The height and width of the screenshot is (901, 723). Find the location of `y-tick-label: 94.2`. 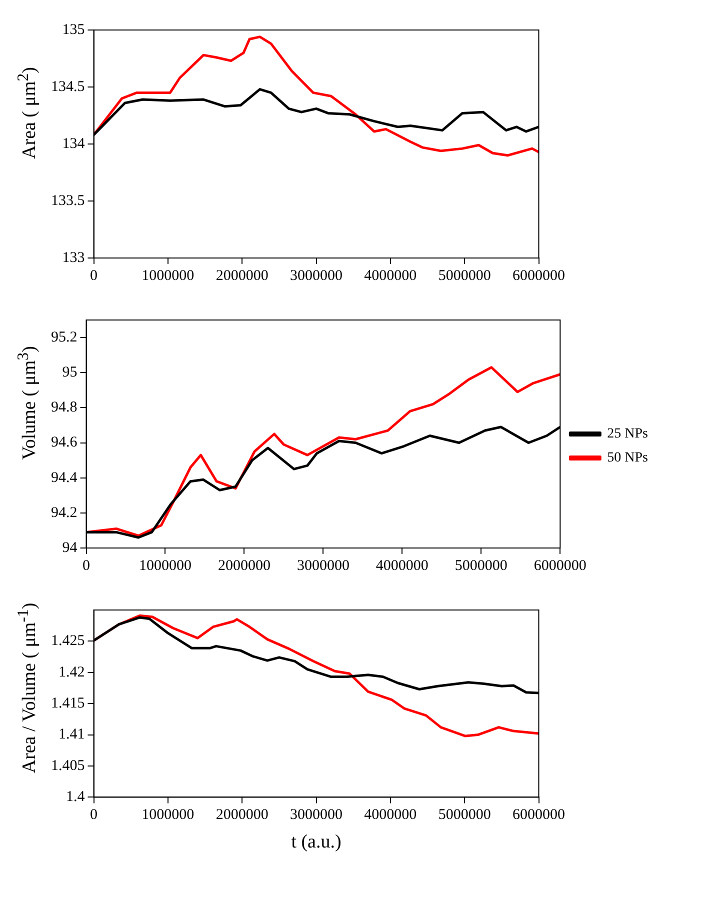

y-tick-label: 94.2 is located at coordinates (64, 512).